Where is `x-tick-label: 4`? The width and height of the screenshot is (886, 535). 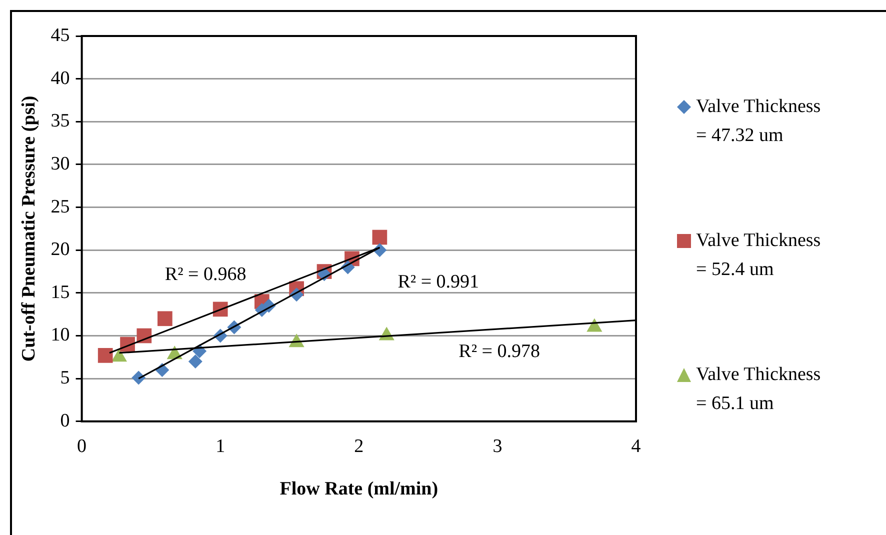 x-tick-label: 4 is located at coordinates (636, 446).